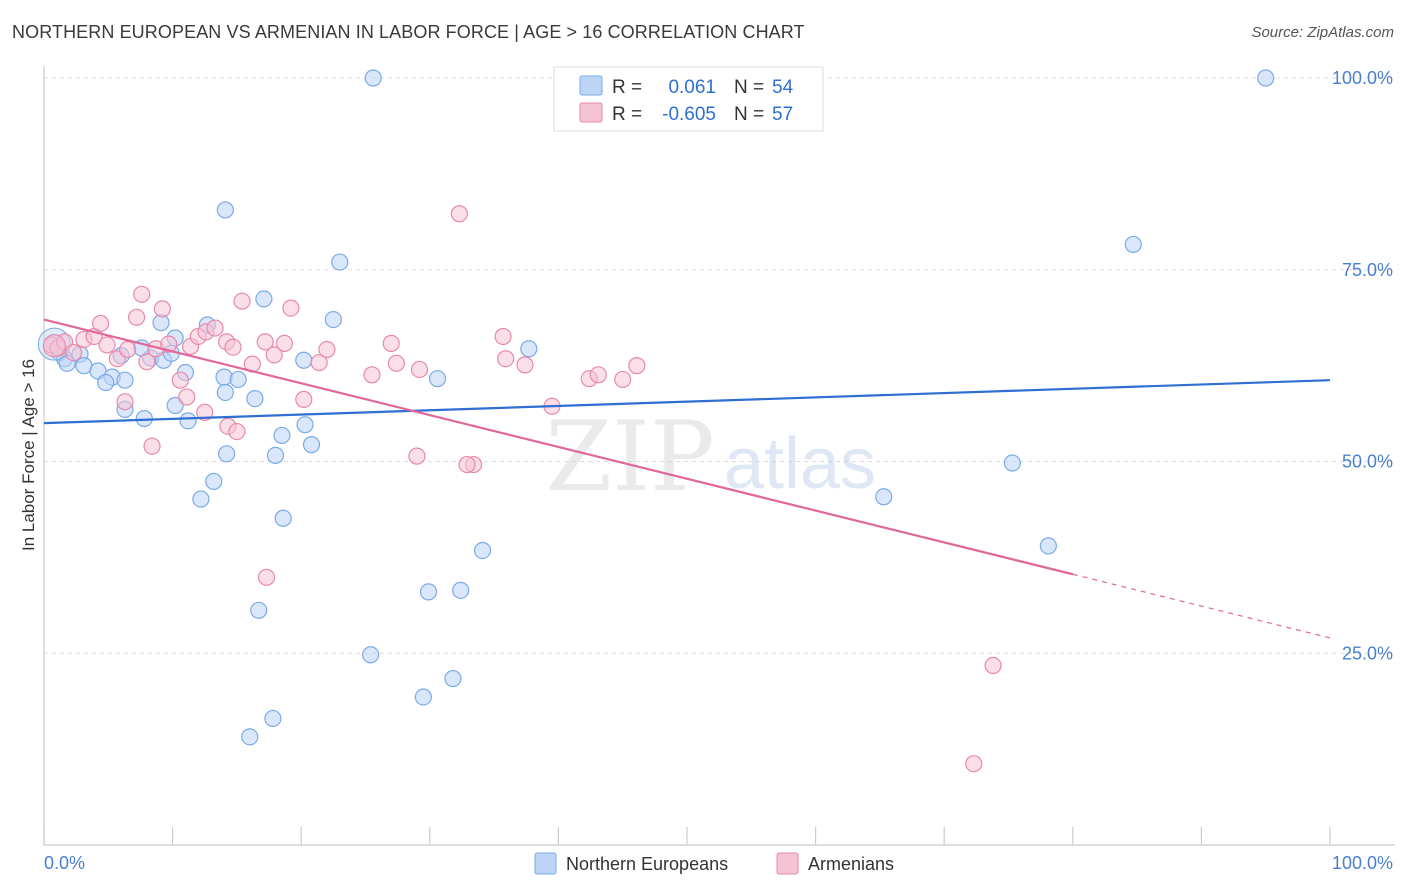  Describe the element at coordinates (688, 99) in the screenshot. I see `stats-legend: R = 0.061 N = 54 R = -0.605 N = 57` at that location.